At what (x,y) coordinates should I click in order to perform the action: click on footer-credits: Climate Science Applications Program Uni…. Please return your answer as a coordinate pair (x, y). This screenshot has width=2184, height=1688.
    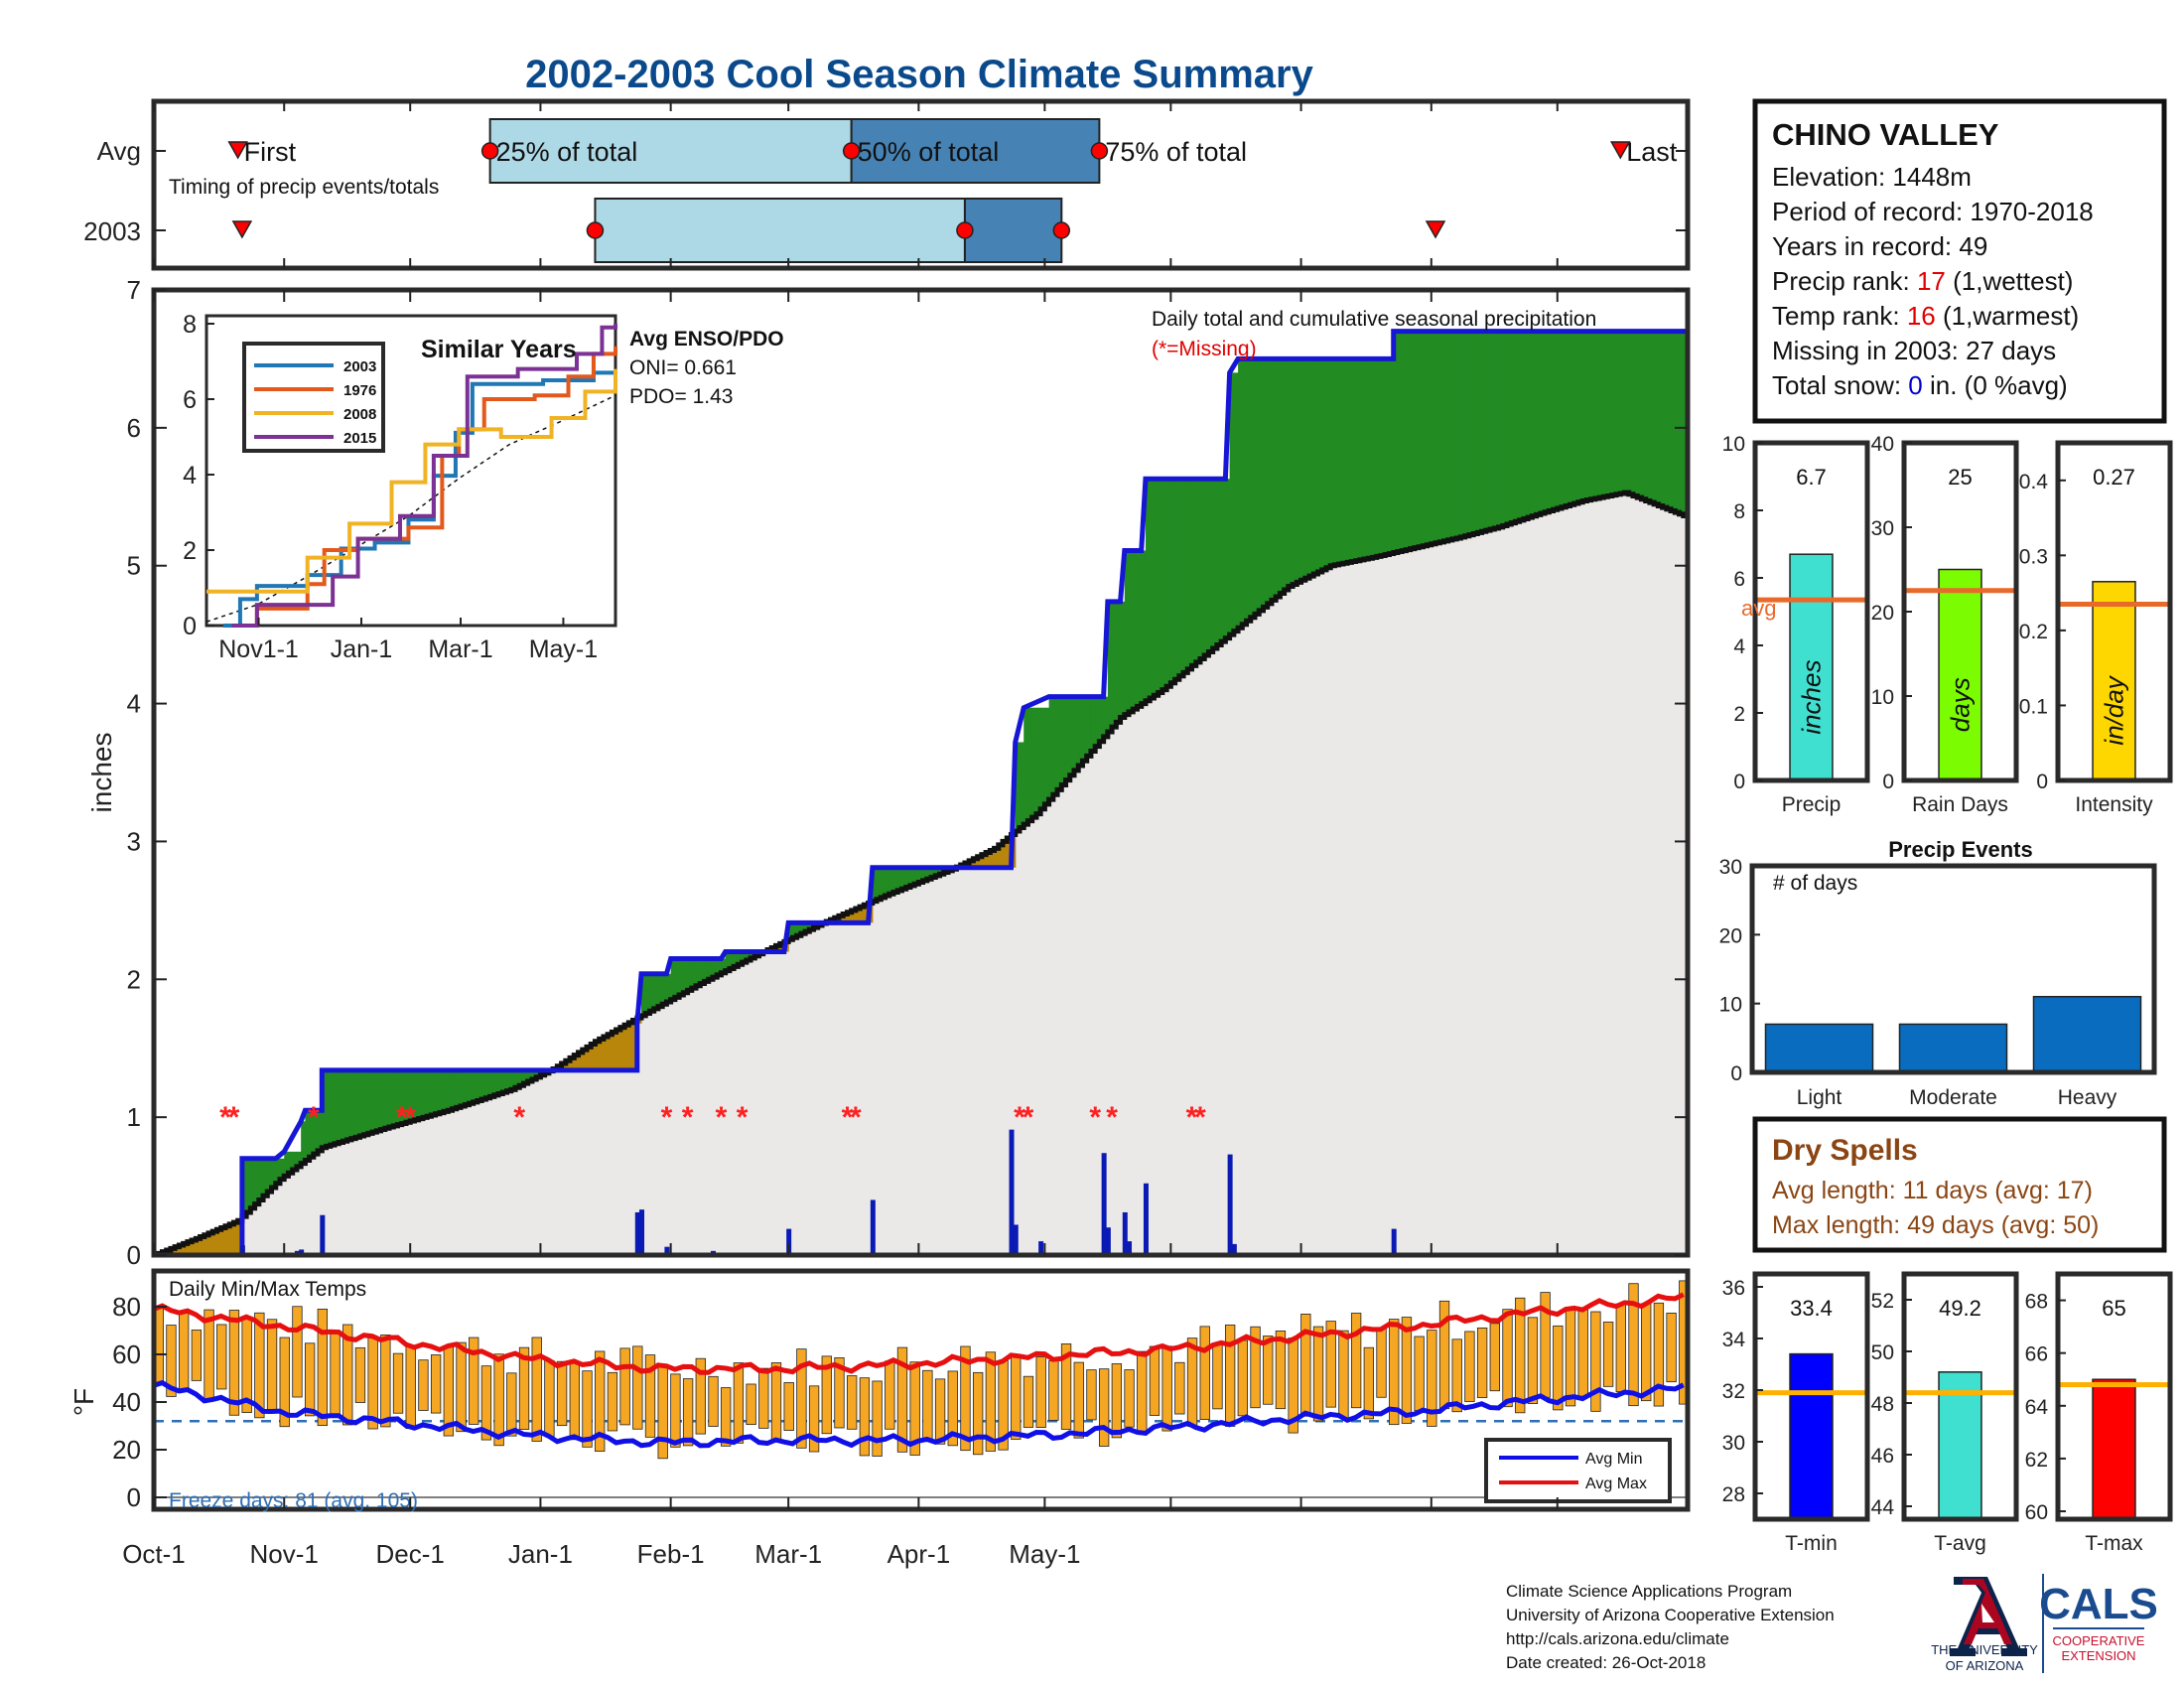
    Looking at the image, I should click on (1670, 1627).